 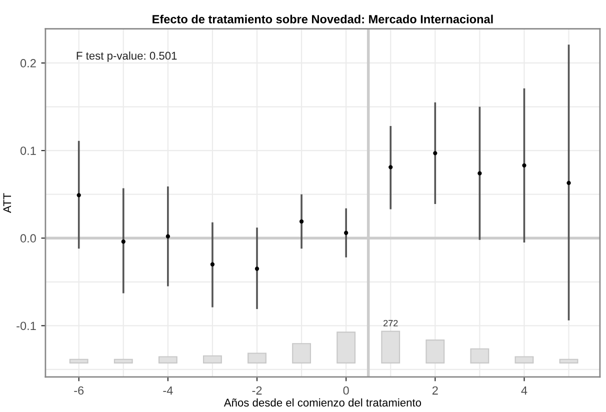 I want to click on x-tick-label: -6, so click(x=79, y=390).